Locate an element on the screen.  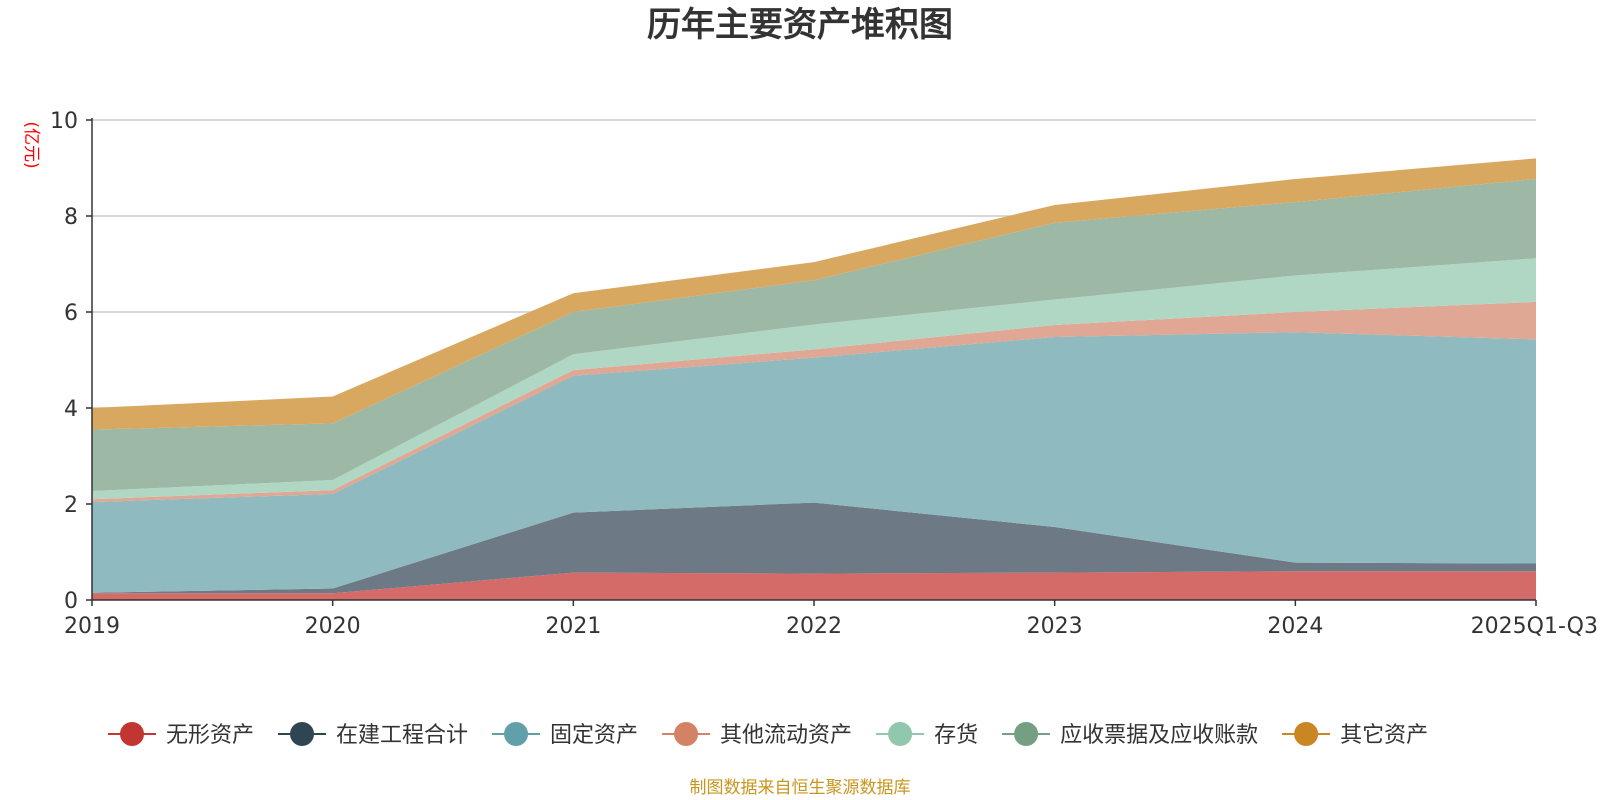
legend-item-存货: 存货 is located at coordinates (927, 735).